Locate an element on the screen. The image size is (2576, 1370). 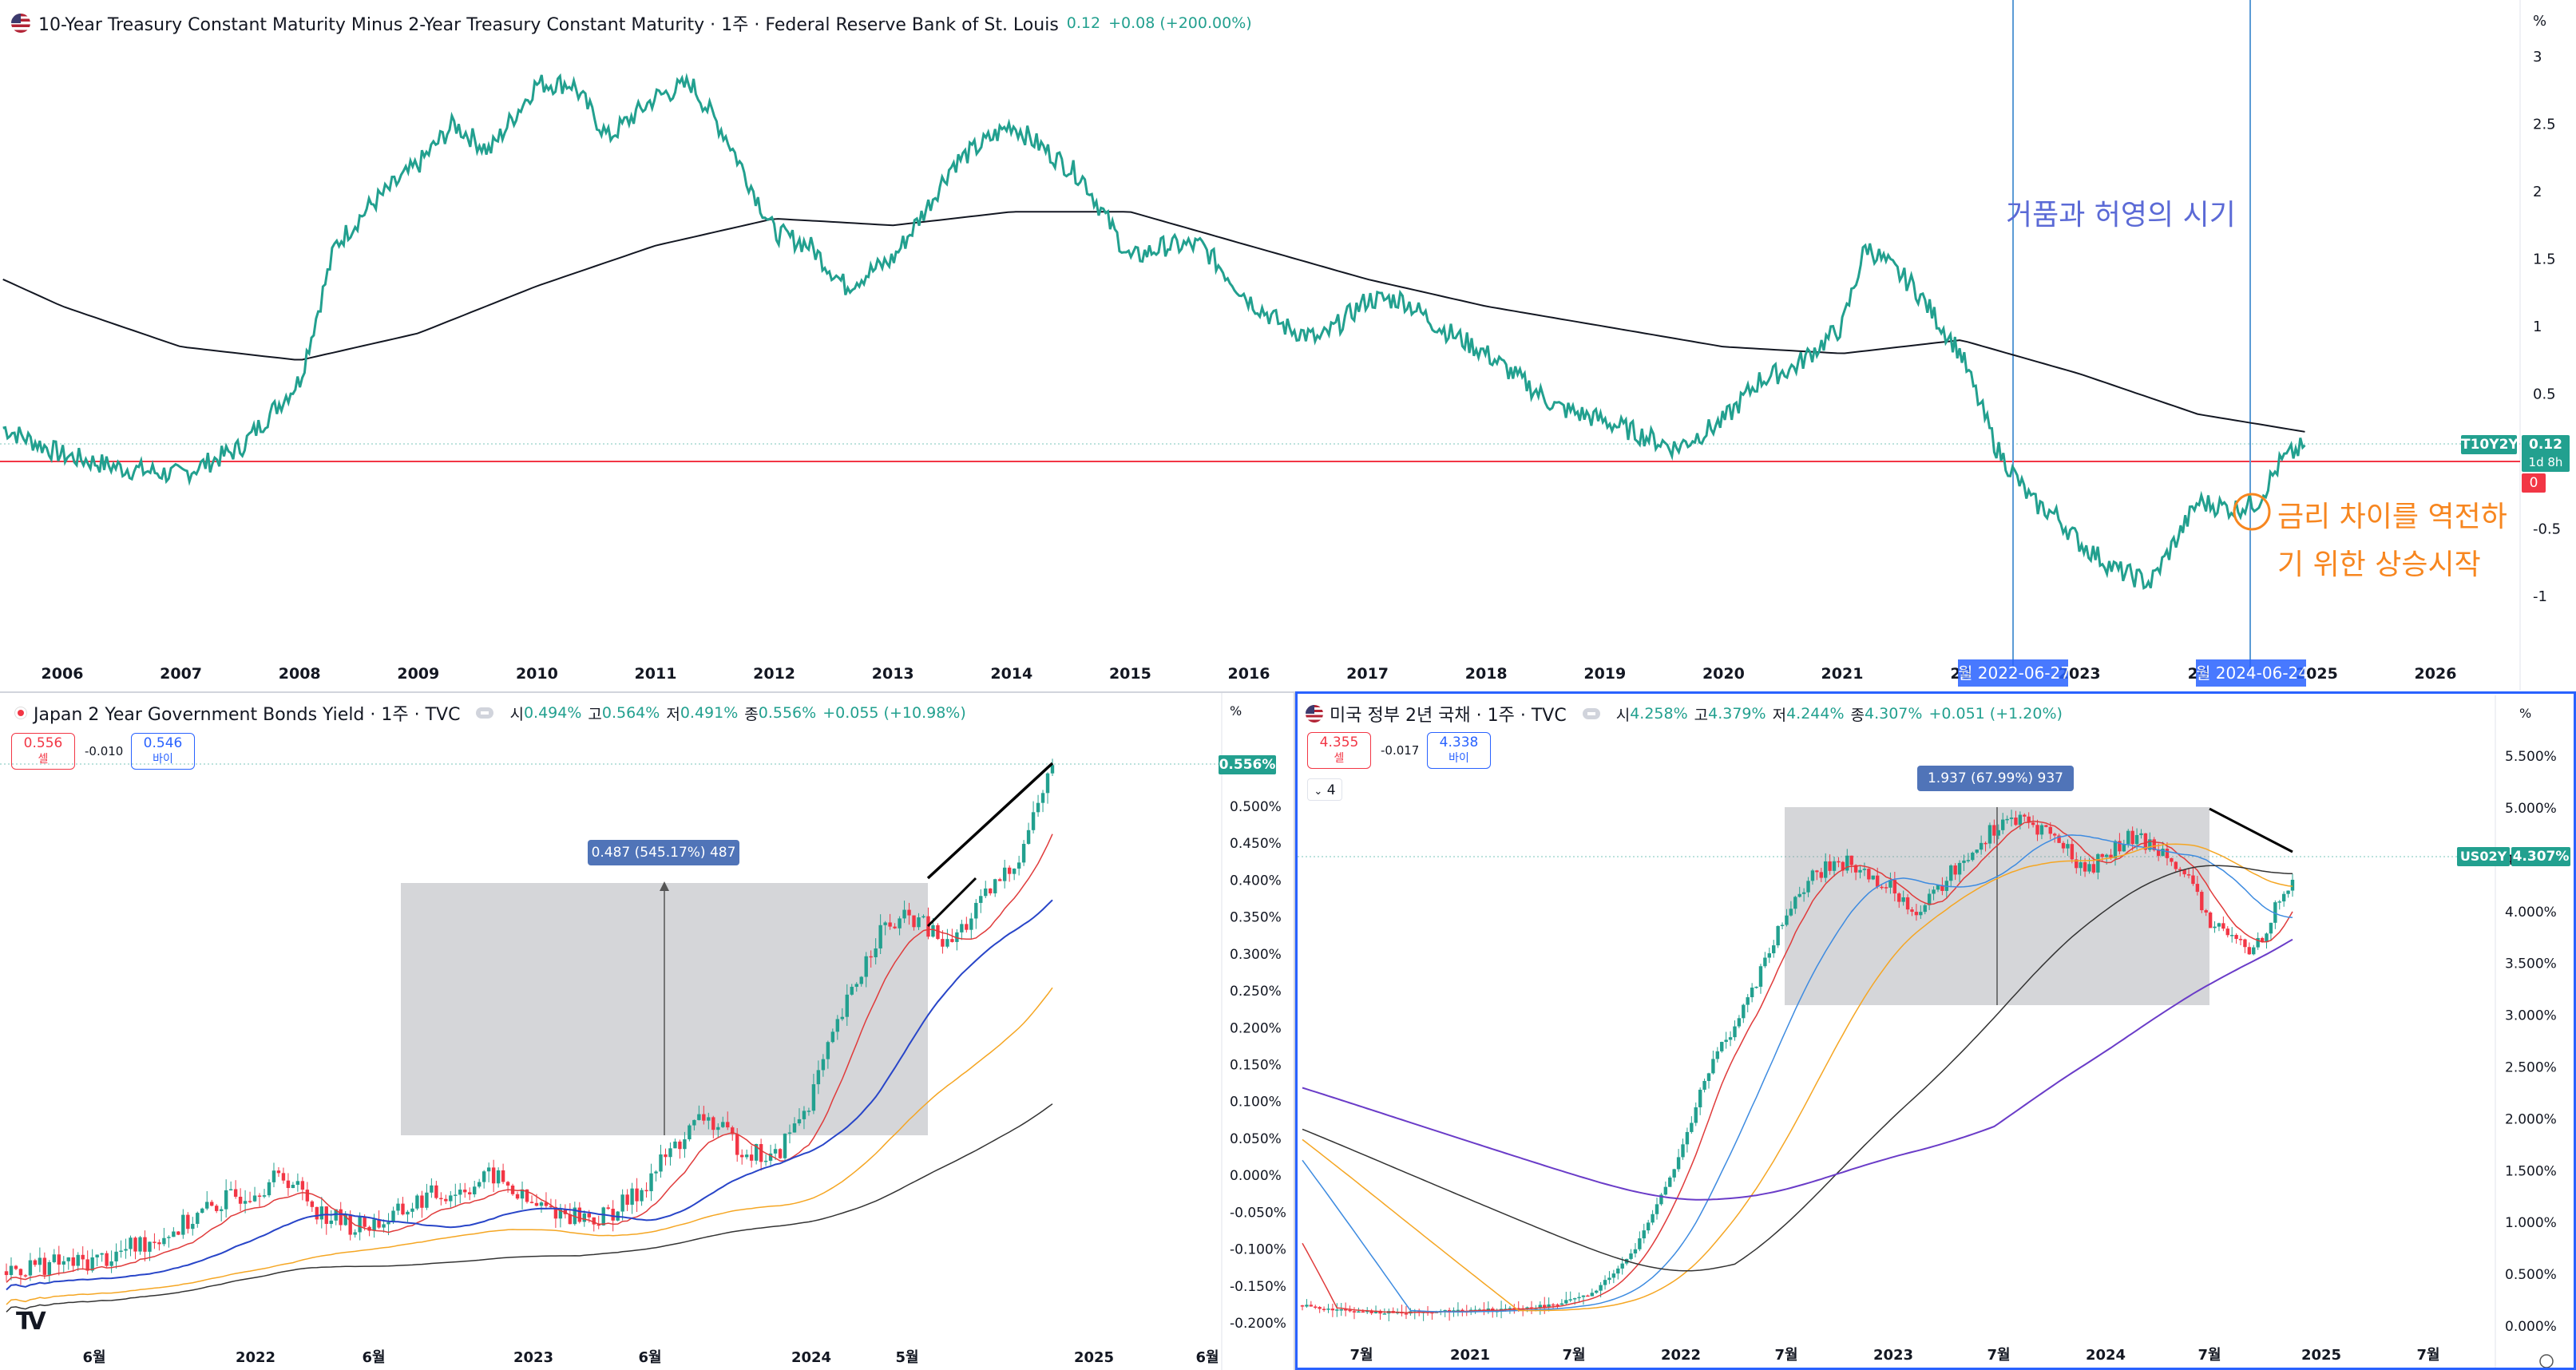
us-x-tick-label: 7월 is located at coordinates (1998, 1355).